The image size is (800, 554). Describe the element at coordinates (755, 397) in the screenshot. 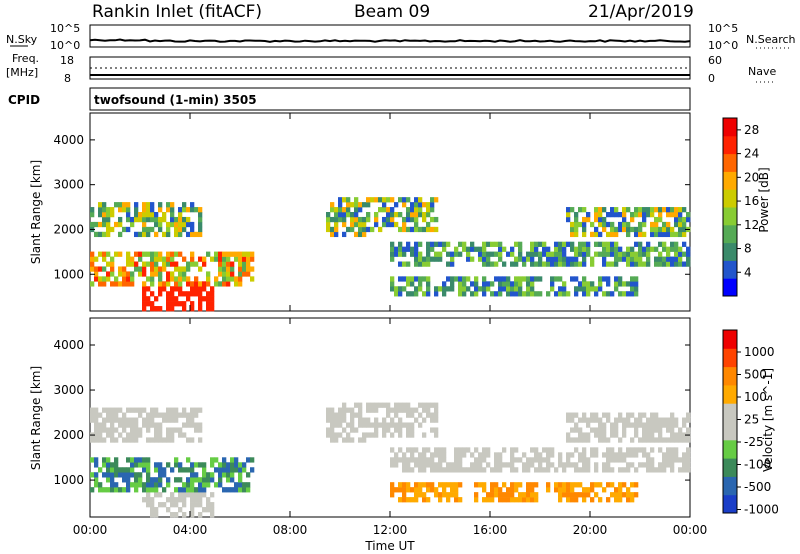

I see `colorbar-tick-label: 100` at that location.